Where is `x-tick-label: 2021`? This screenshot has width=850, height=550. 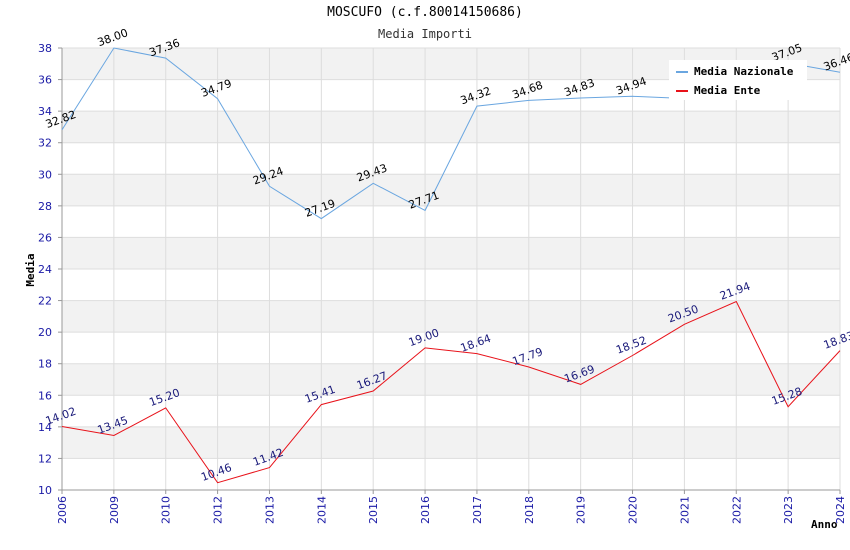
x-tick-label: 2021 is located at coordinates (684, 510).